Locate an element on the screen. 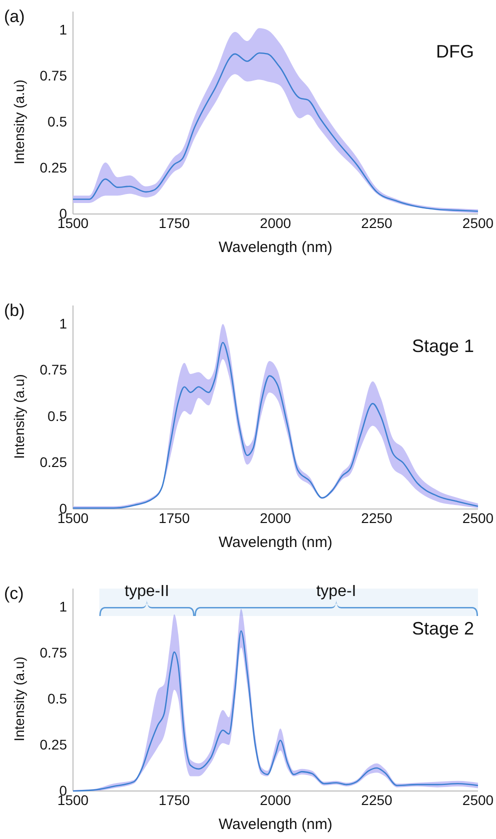  band-label: type-I is located at coordinates (336, 591).